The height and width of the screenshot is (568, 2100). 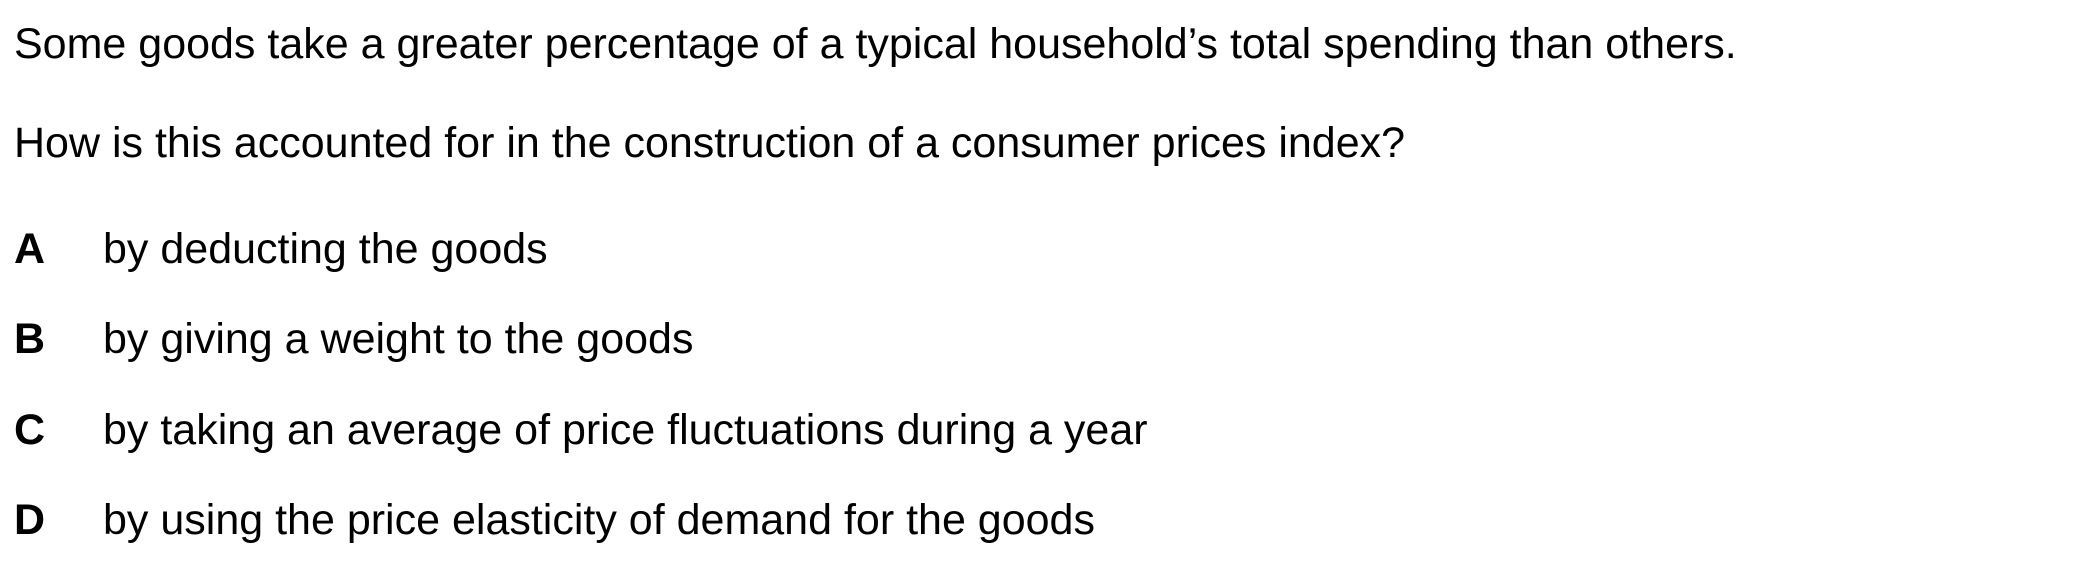 What do you see at coordinates (30, 520) in the screenshot?
I see `option-letter: D` at bounding box center [30, 520].